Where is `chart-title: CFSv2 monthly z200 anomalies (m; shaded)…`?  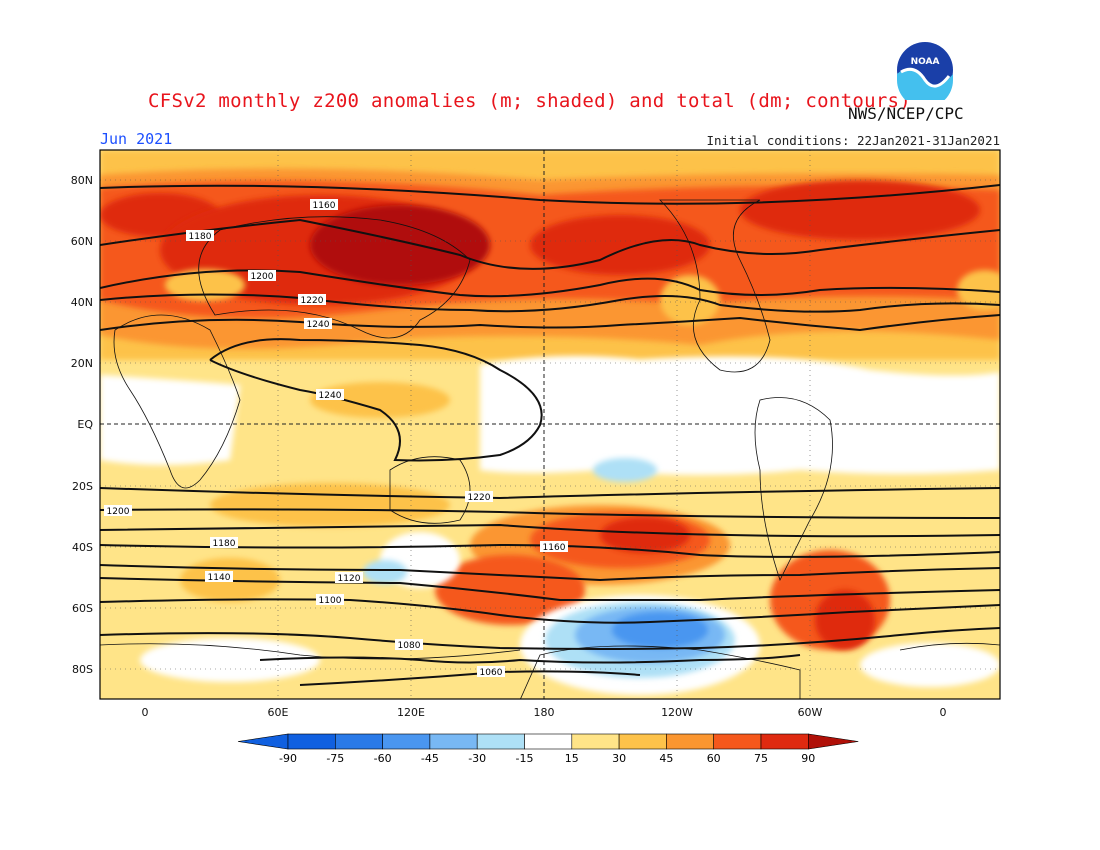 chart-title: CFSv2 monthly z200 anomalies (m; shaded)… is located at coordinates (530, 101).